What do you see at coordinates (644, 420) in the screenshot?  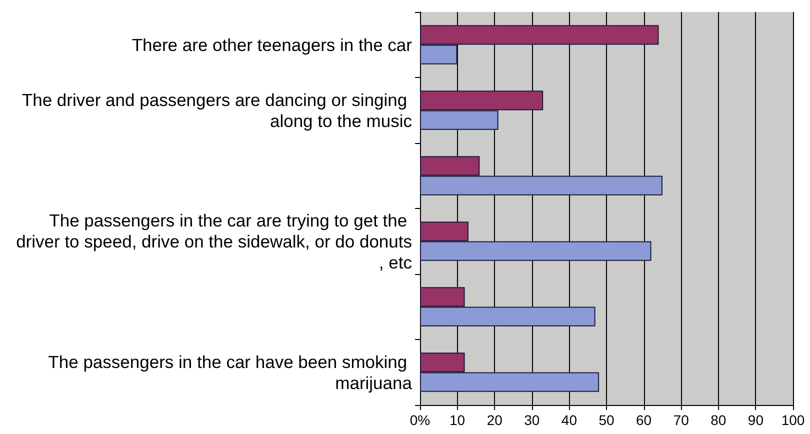 I see `x-tick-label: 60` at bounding box center [644, 420].